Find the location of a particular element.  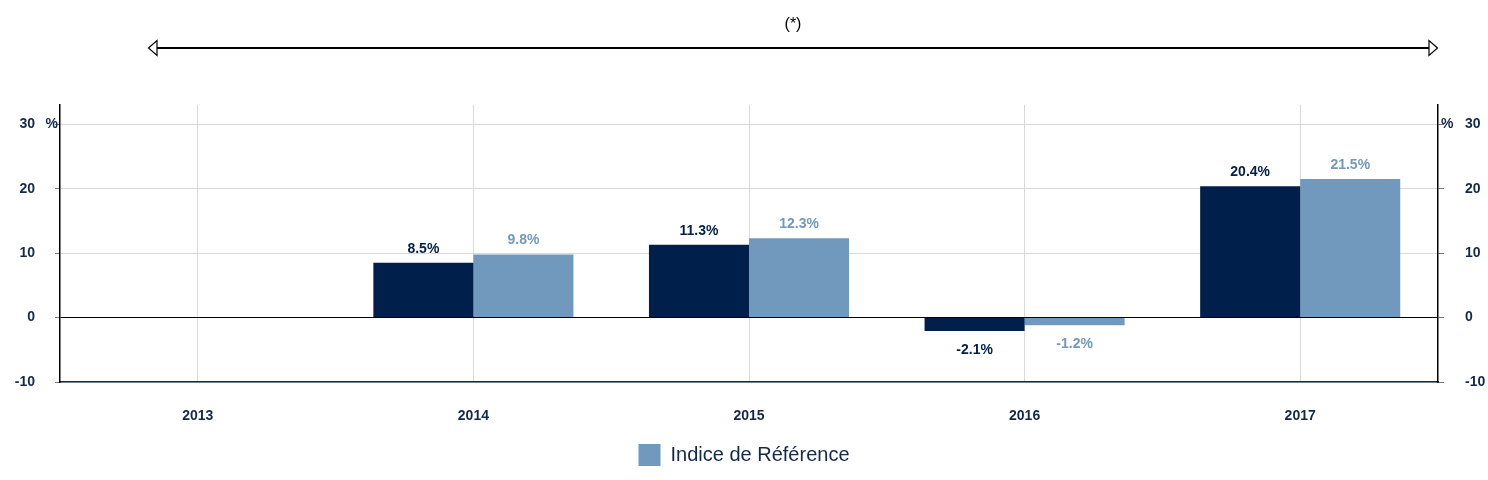

y-tick-label: 30 is located at coordinates (27, 123).